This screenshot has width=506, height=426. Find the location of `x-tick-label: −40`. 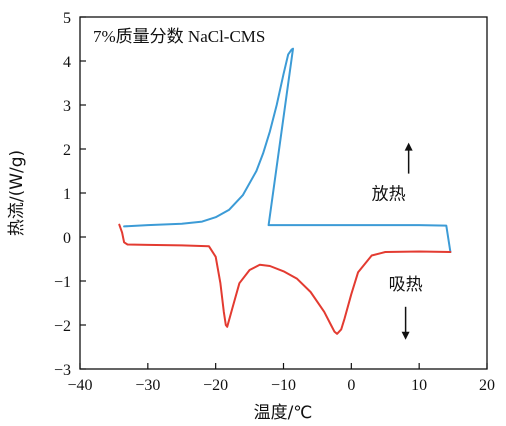

x-tick-label: −40 is located at coordinates (79, 385).